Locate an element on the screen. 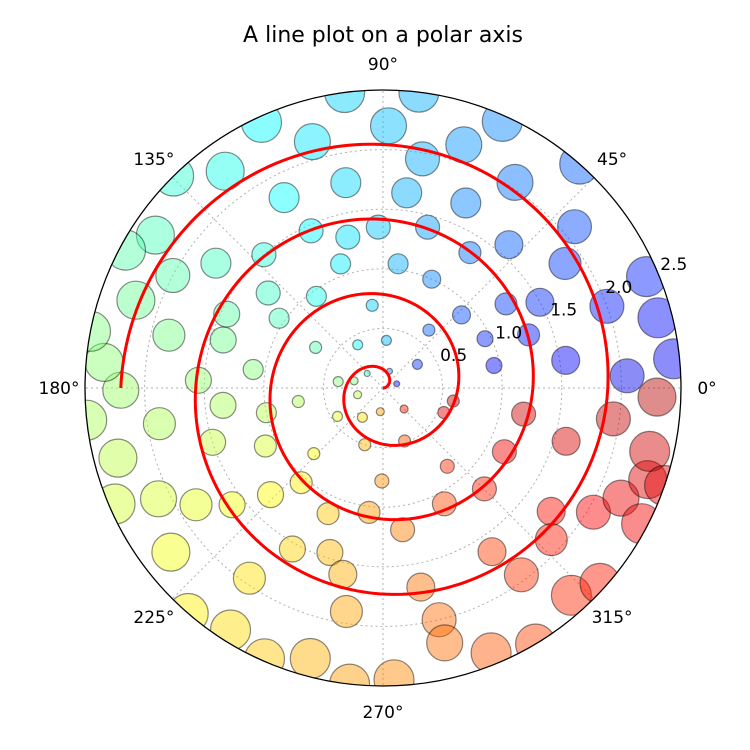 Image resolution: width=750 pixels, height=750 pixels. radial-gridline is located at coordinates (383, 388).